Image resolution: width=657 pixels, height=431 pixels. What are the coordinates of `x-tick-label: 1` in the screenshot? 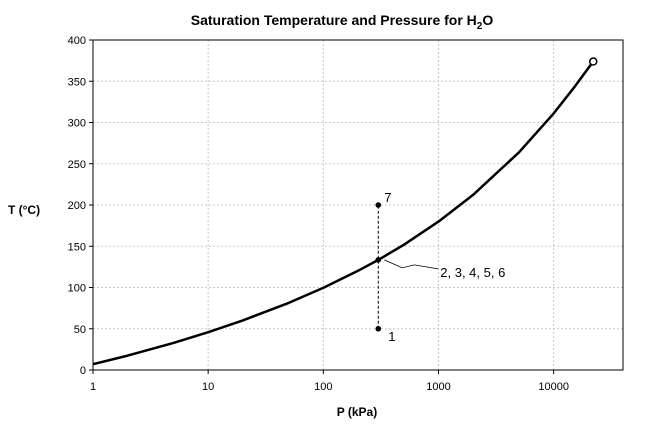 It's located at (93, 387).